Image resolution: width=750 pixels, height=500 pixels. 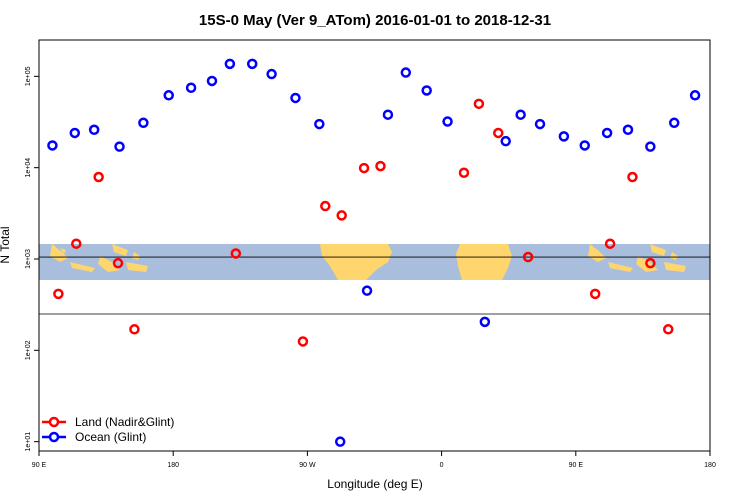 What do you see at coordinates (28, 168) in the screenshot?
I see `y-tick-label: 1e+04` at bounding box center [28, 168].